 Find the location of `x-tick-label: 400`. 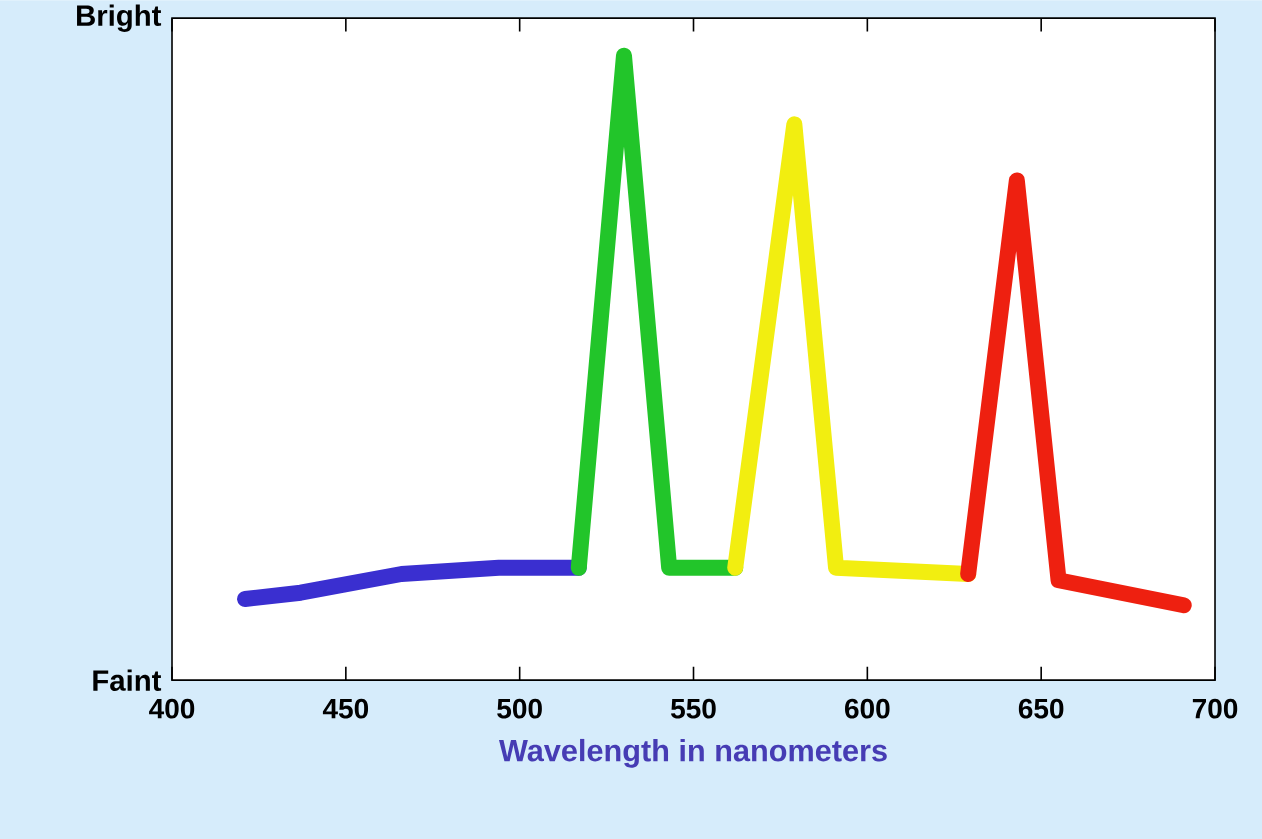

x-tick-label: 400 is located at coordinates (172, 708).